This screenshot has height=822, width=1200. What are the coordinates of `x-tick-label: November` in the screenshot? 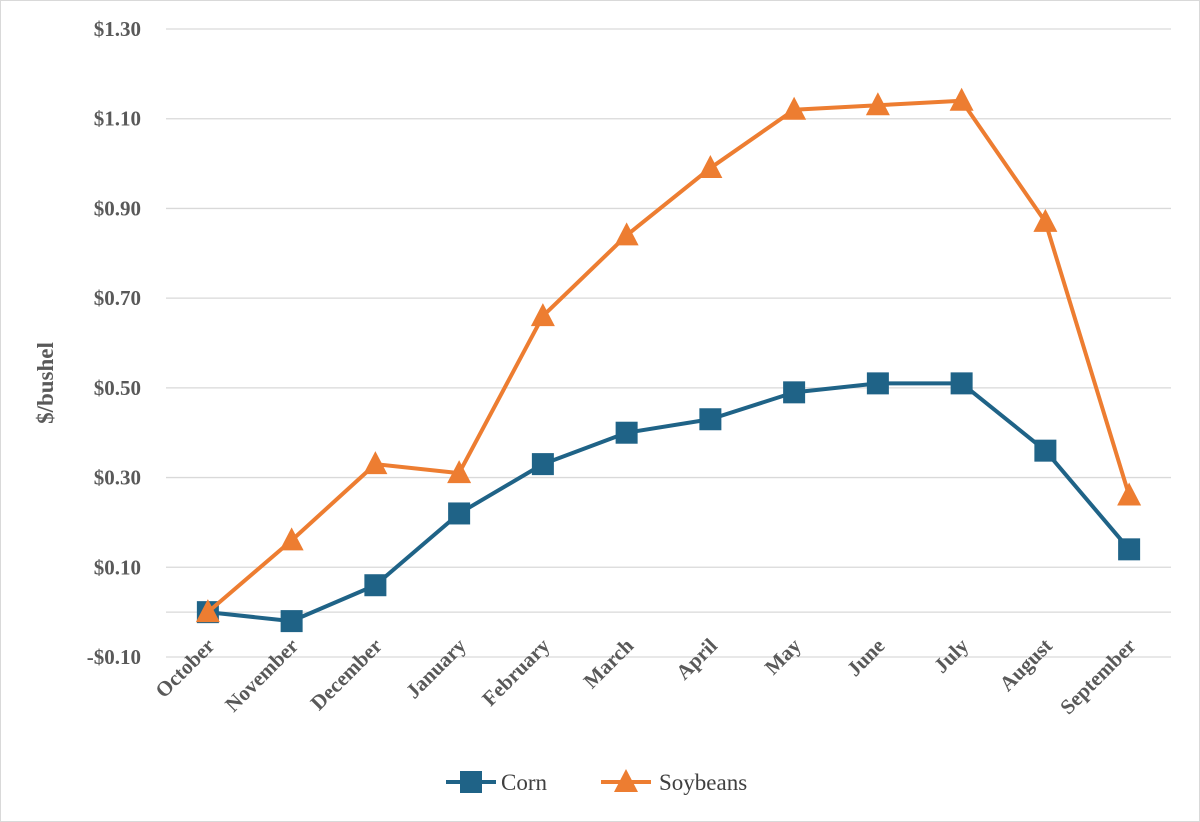 It's located at (261, 675).